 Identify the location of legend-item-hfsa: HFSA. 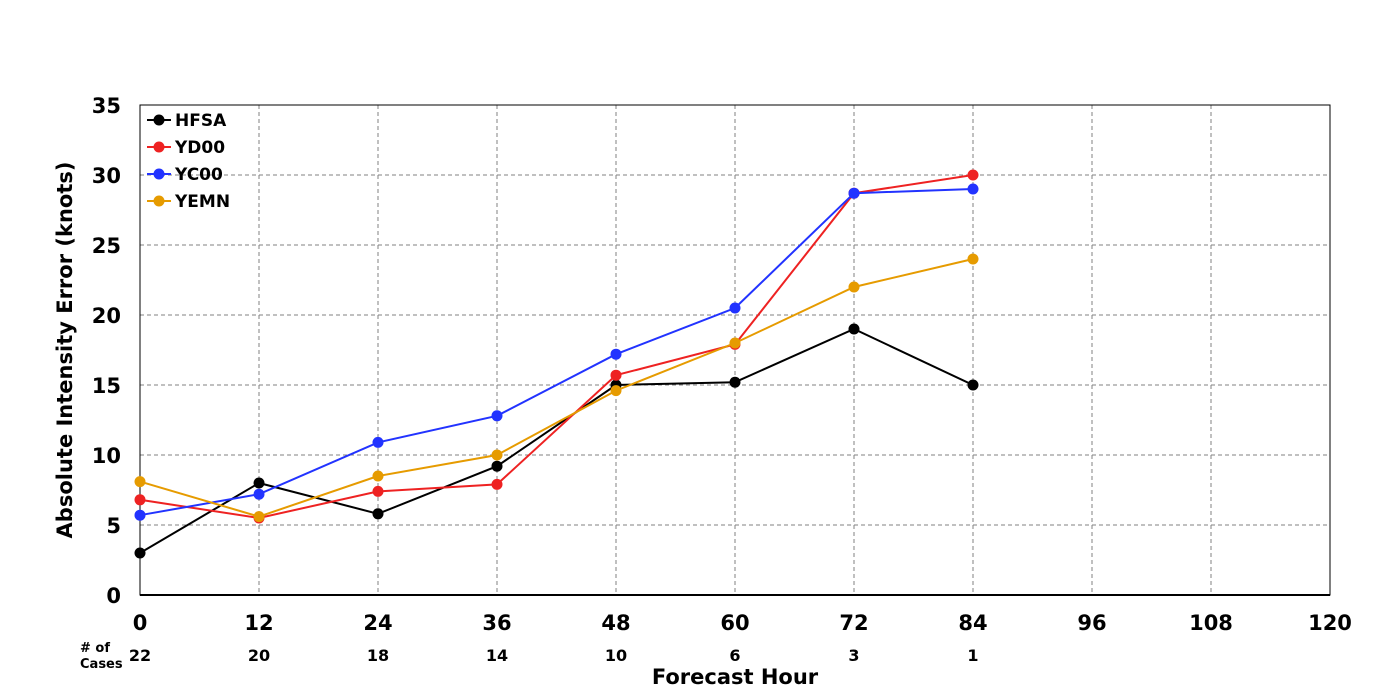
(187, 121).